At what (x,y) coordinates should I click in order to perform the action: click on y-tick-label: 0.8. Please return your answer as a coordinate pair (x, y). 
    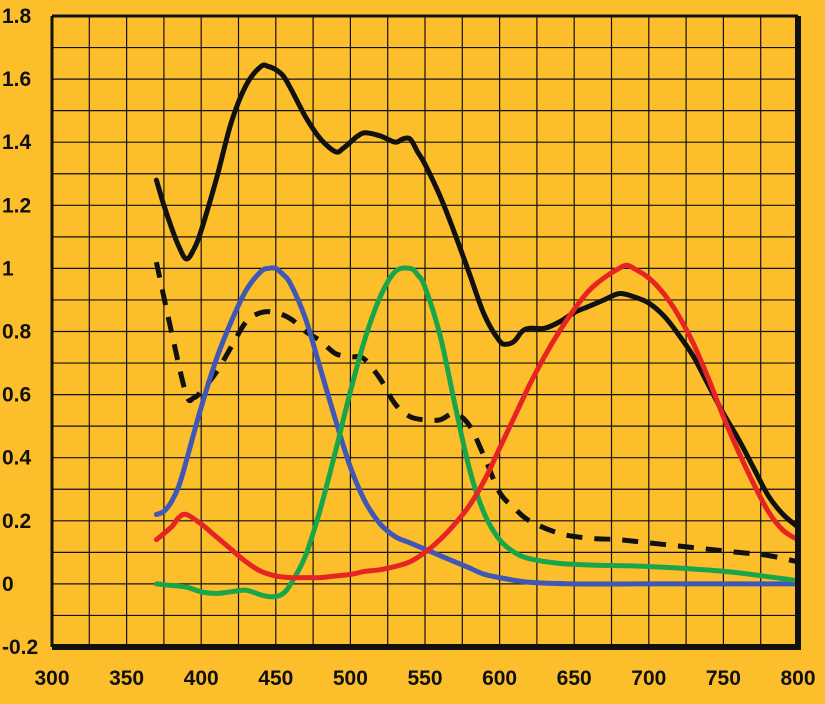
    Looking at the image, I should click on (17, 332).